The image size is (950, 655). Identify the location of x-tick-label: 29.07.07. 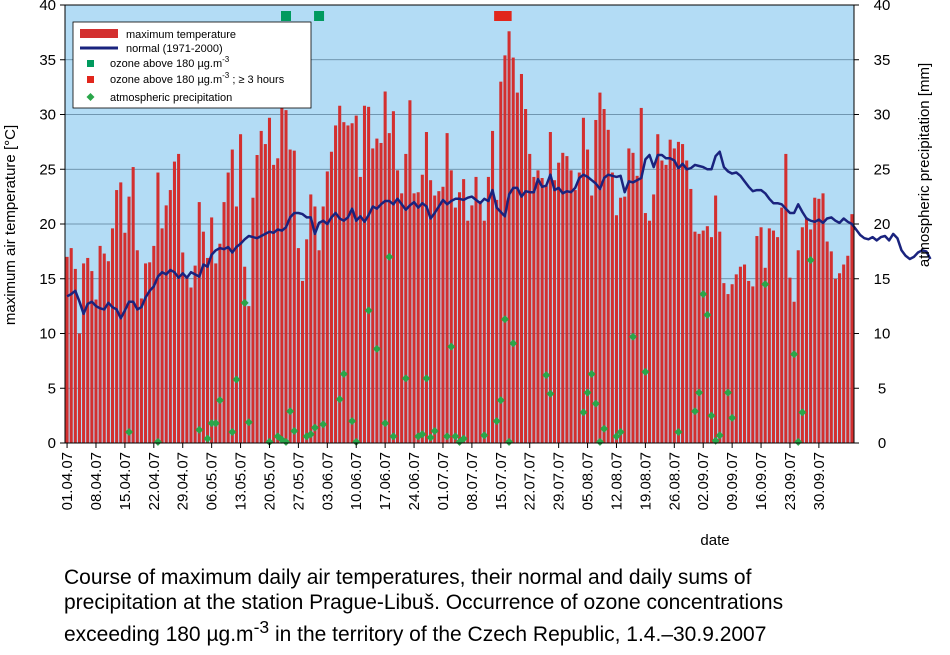
(559, 481).